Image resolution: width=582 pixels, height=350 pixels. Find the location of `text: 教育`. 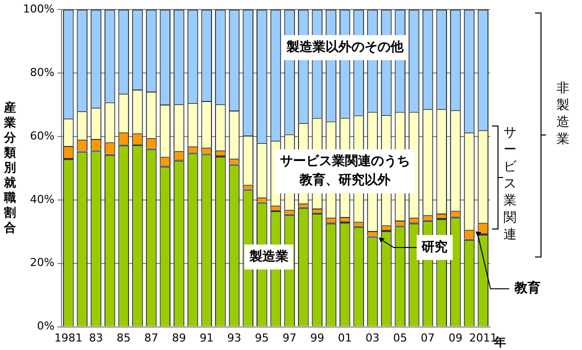

text: 教育 is located at coordinates (526, 288).